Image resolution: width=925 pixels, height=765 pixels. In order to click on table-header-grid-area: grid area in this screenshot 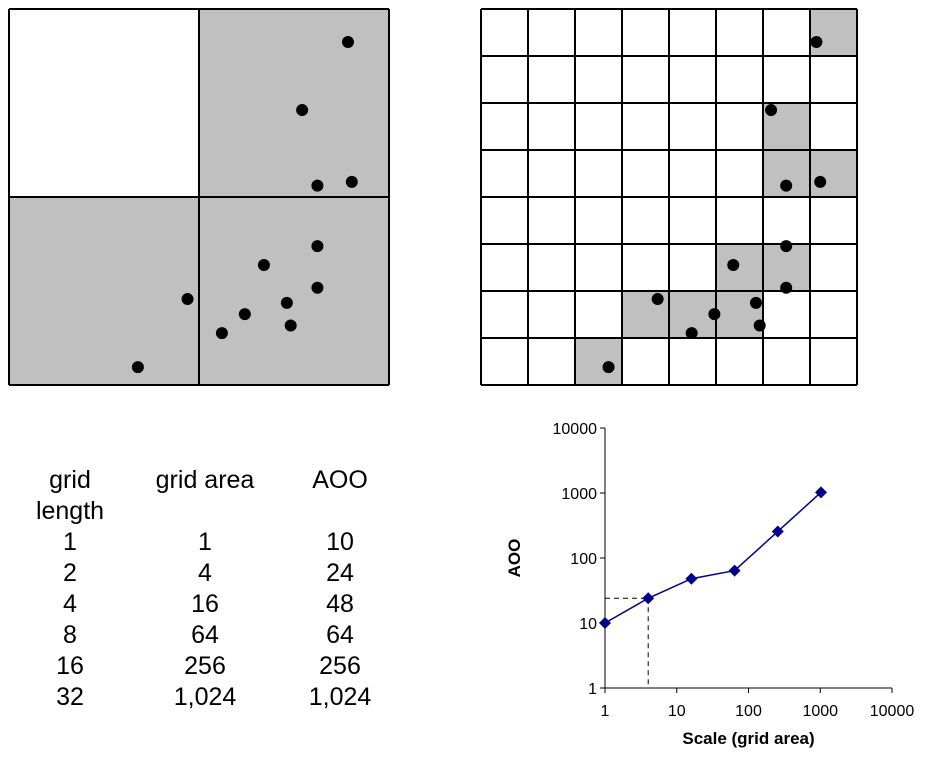, I will do `click(205, 480)`.